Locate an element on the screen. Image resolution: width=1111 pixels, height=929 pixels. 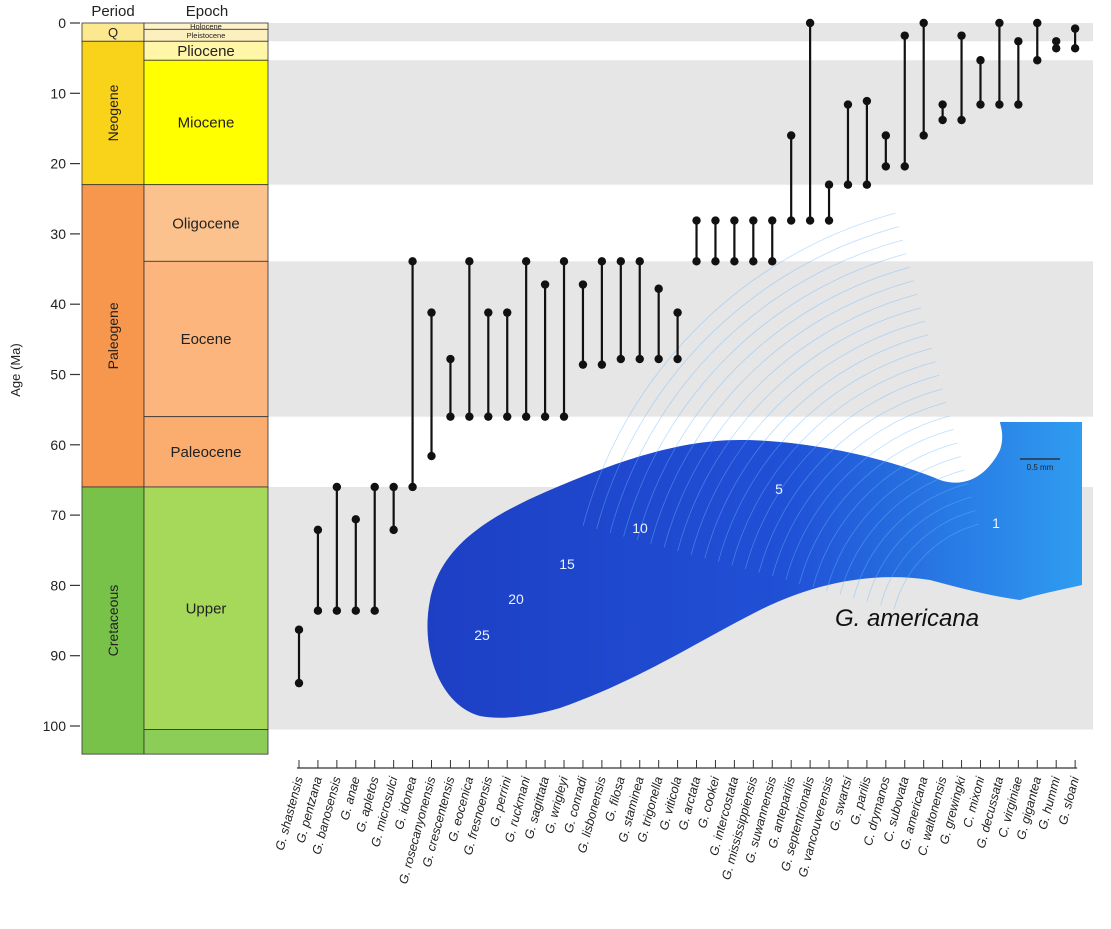
y-tick-label: 40 is located at coordinates (58, 304).